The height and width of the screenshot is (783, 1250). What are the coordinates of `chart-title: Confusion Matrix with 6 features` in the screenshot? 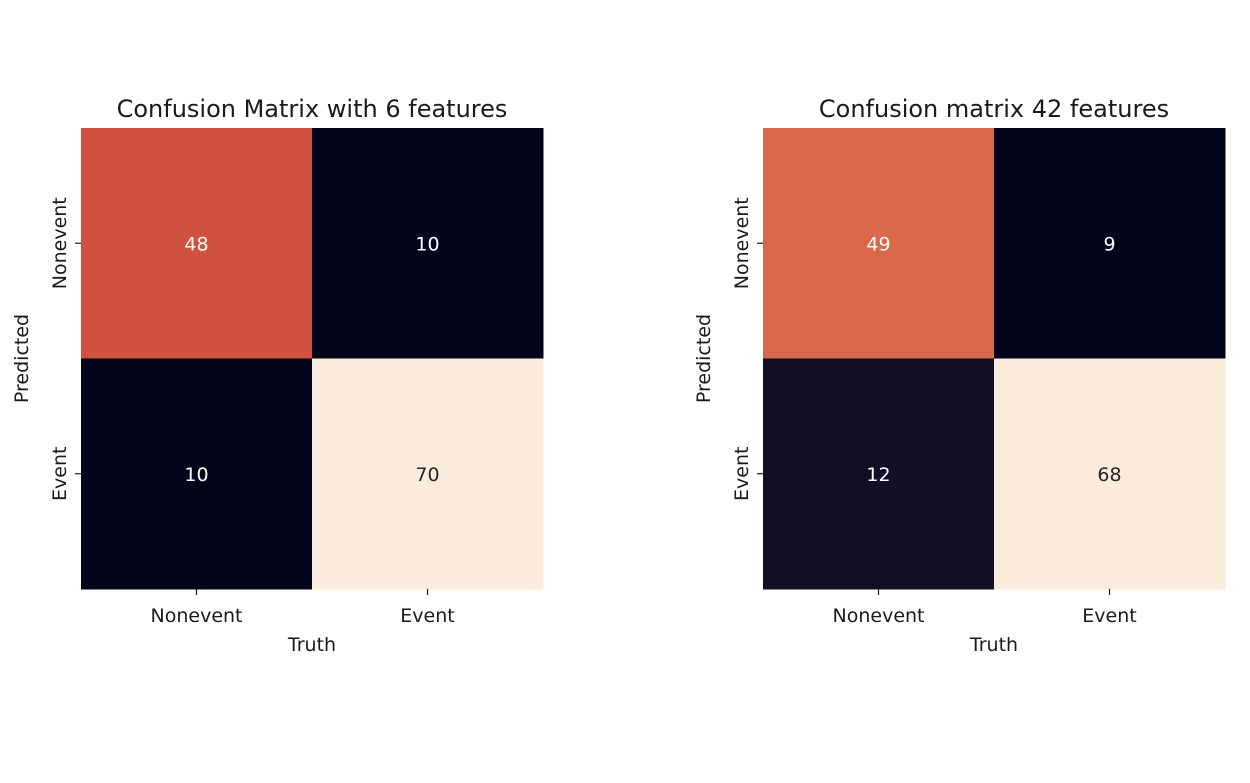 It's located at (312, 109).